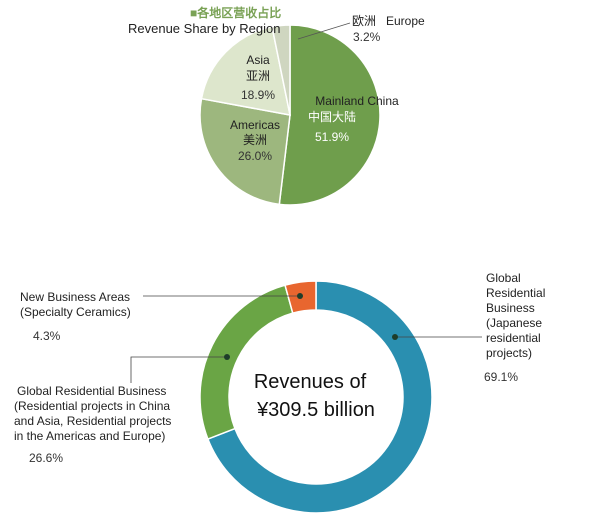 This screenshot has height=519, width=595. I want to click on pie-label-europe-cn: 欧洲, so click(364, 21).